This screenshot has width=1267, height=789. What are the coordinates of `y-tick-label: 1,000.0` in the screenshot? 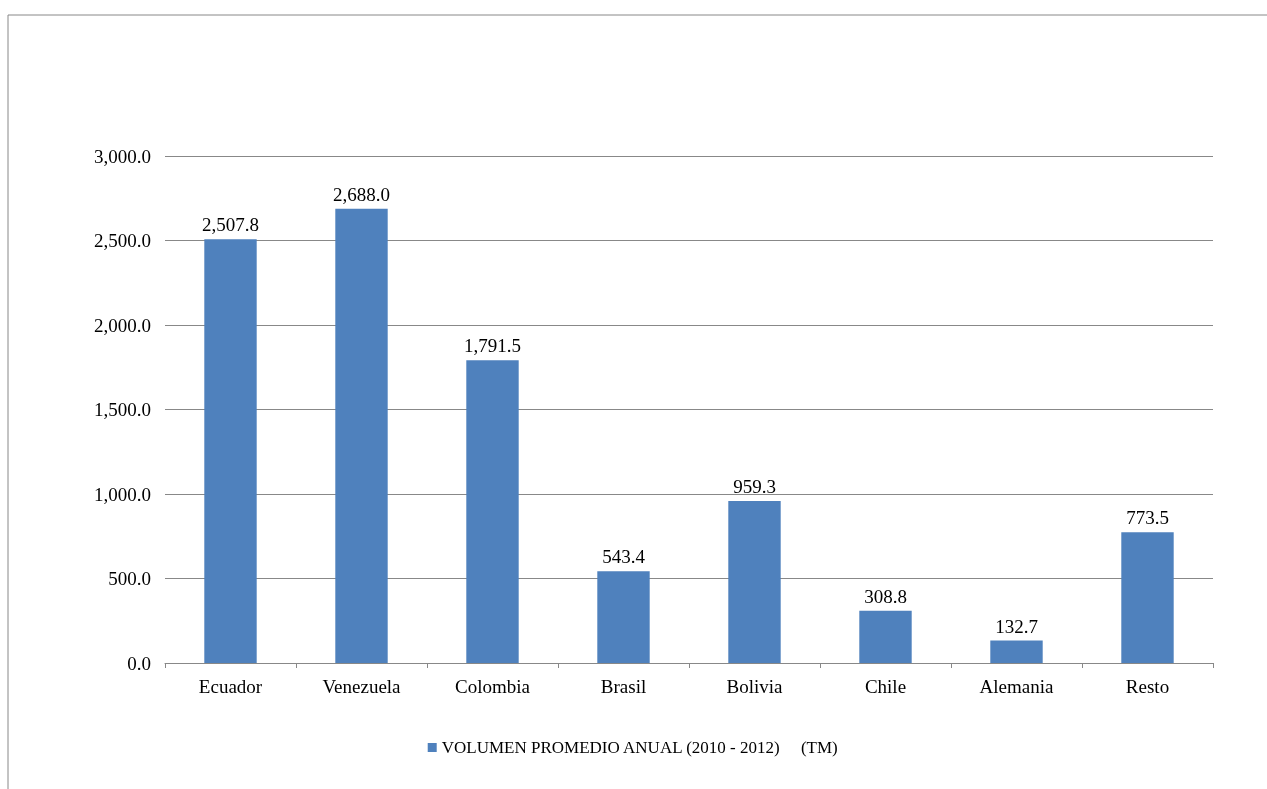 It's located at (122, 494).